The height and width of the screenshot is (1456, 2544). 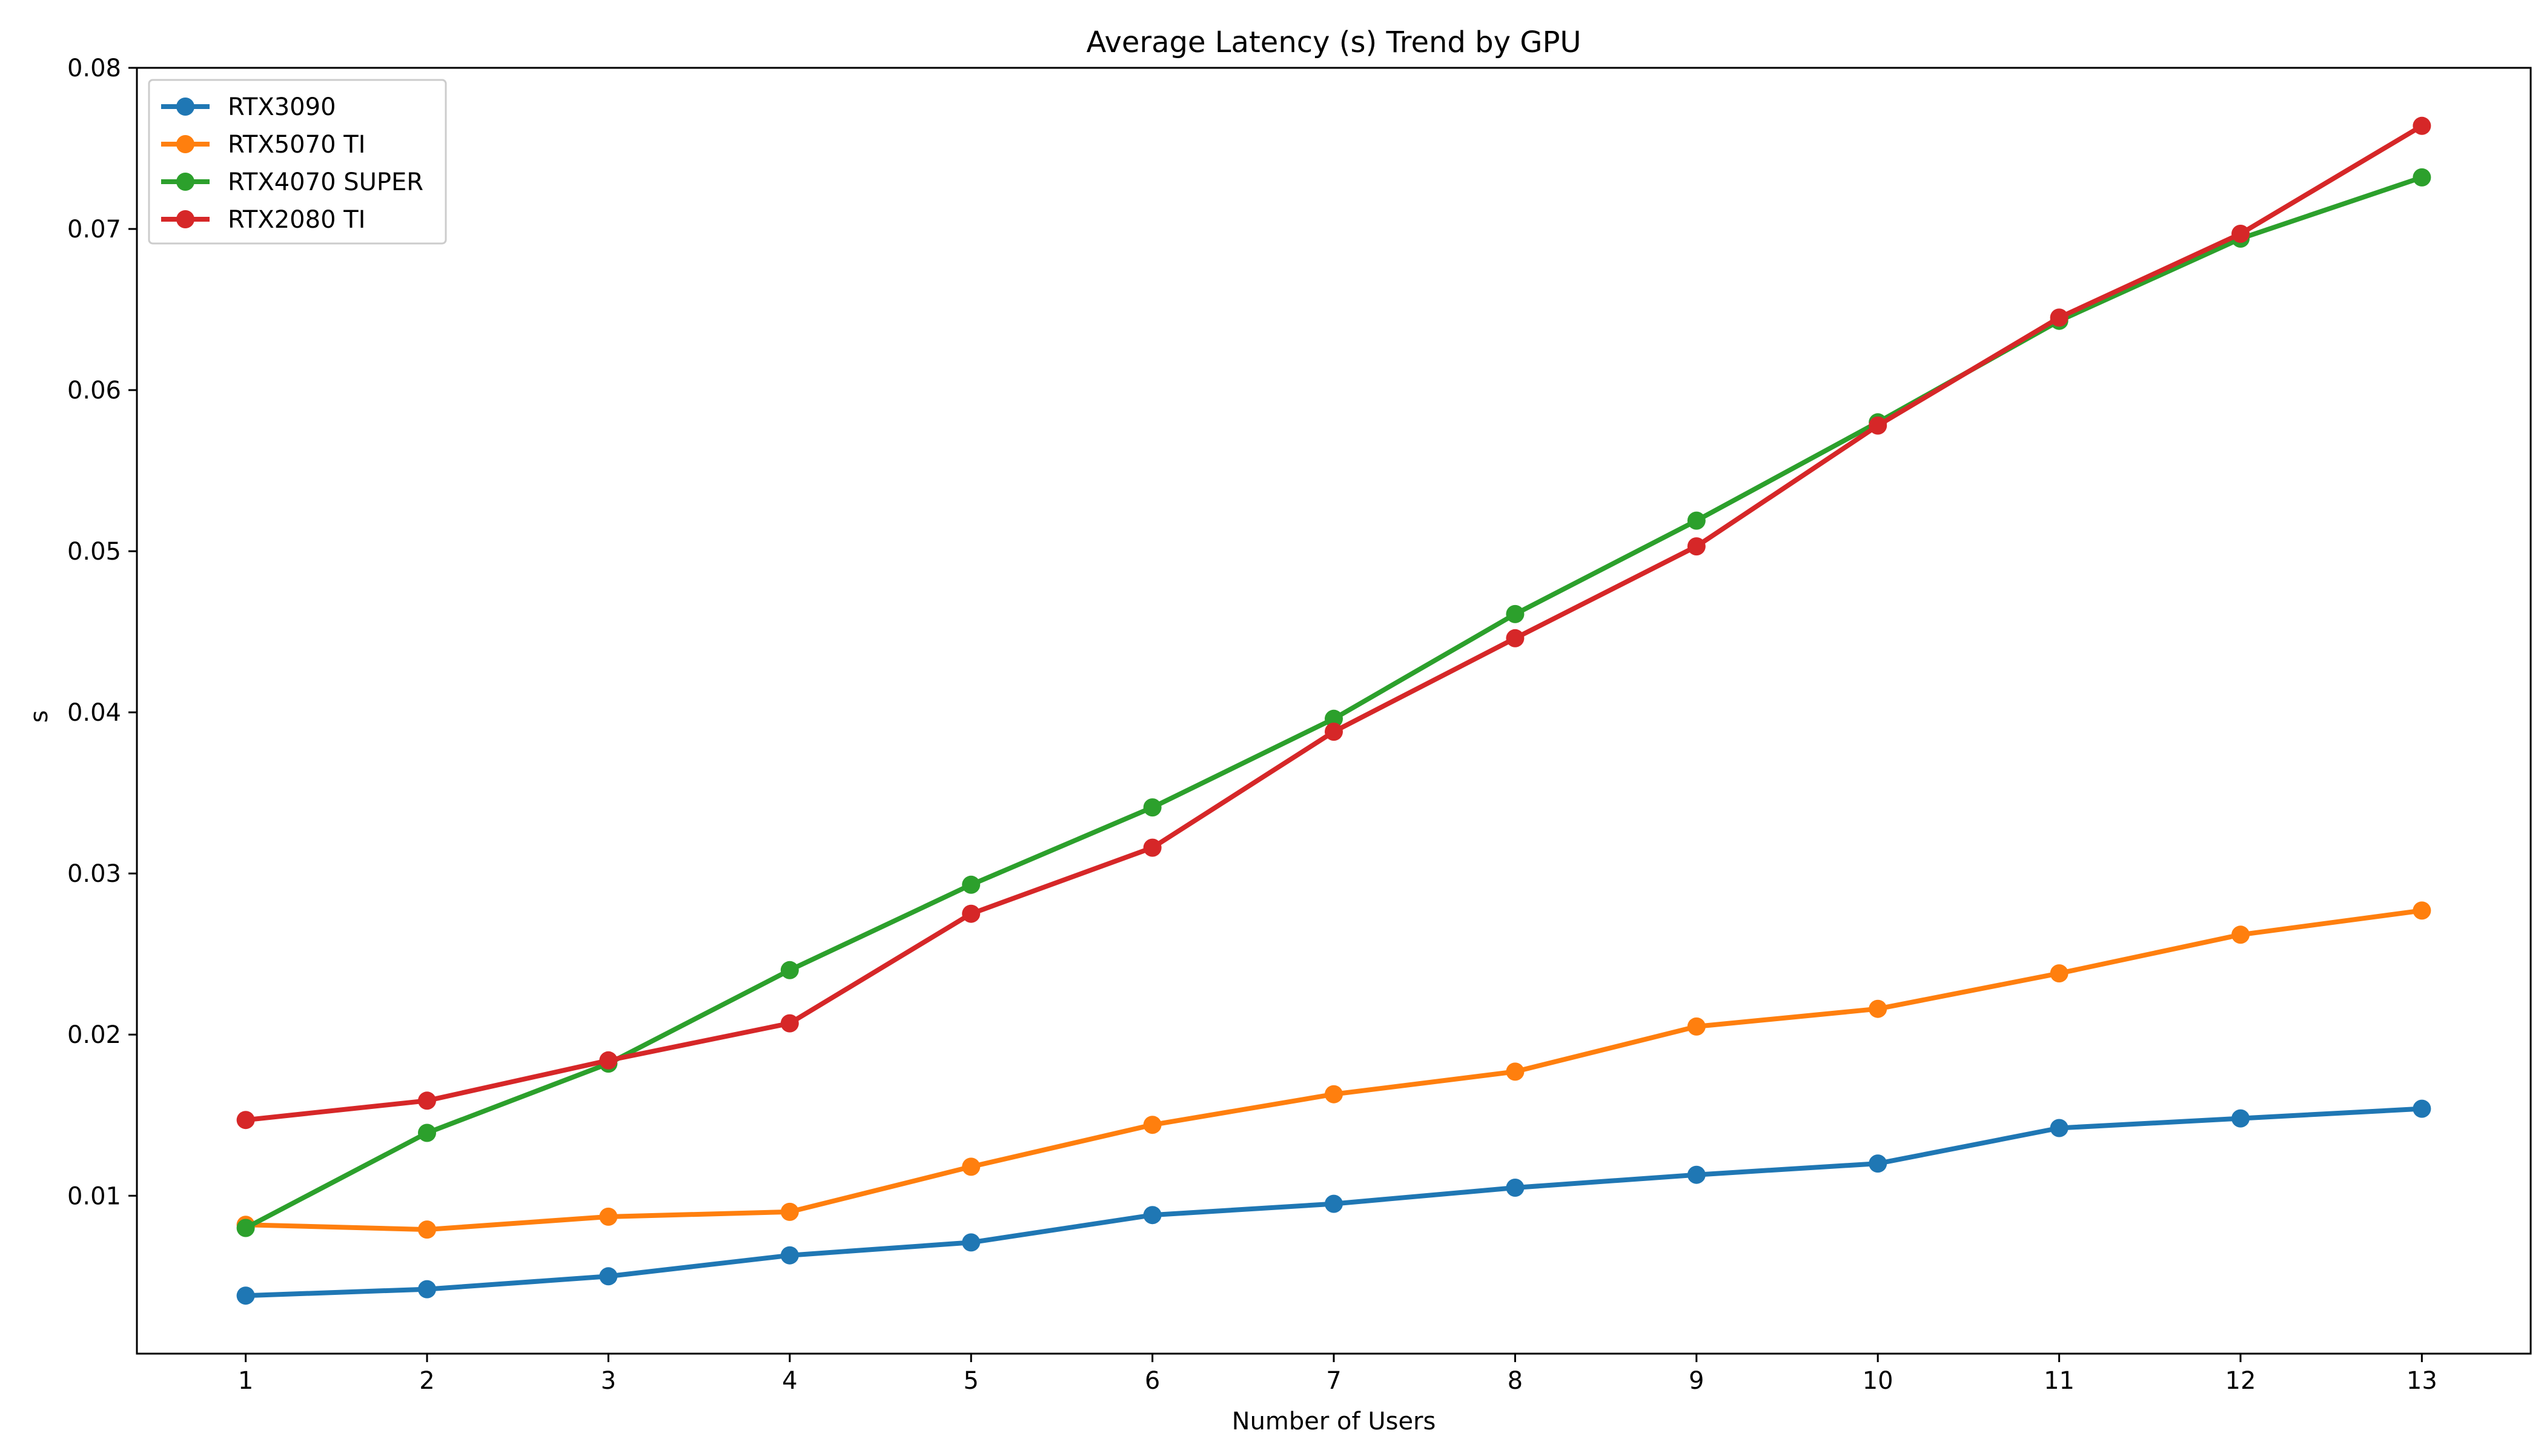 What do you see at coordinates (1697, 1381) in the screenshot?
I see `x-tick-label: 9` at bounding box center [1697, 1381].